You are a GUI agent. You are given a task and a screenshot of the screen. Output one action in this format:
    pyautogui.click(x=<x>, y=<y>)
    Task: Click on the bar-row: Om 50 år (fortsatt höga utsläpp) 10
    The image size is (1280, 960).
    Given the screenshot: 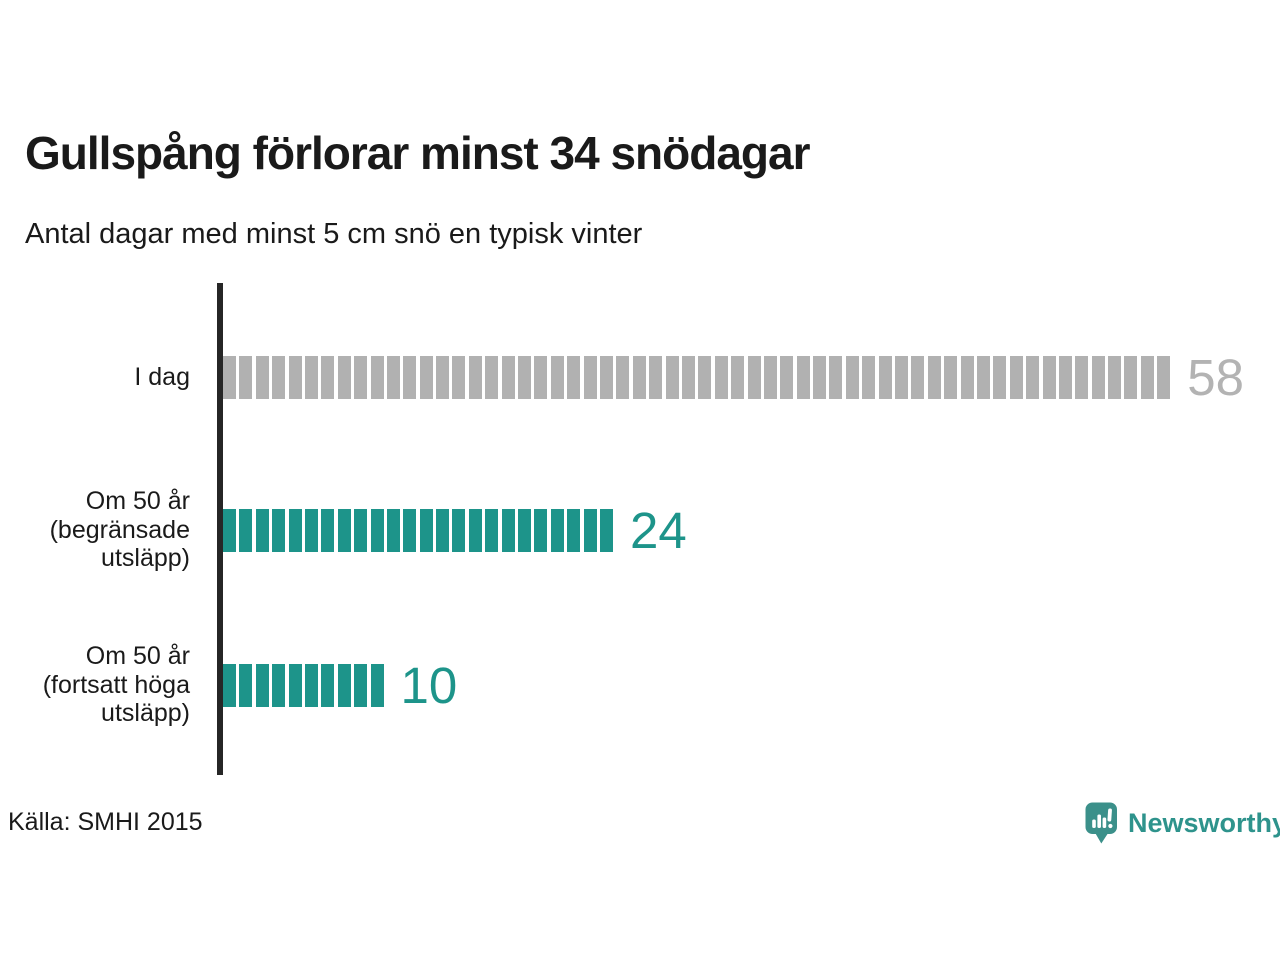 What is the action you would take?
    pyautogui.click(x=640, y=685)
    